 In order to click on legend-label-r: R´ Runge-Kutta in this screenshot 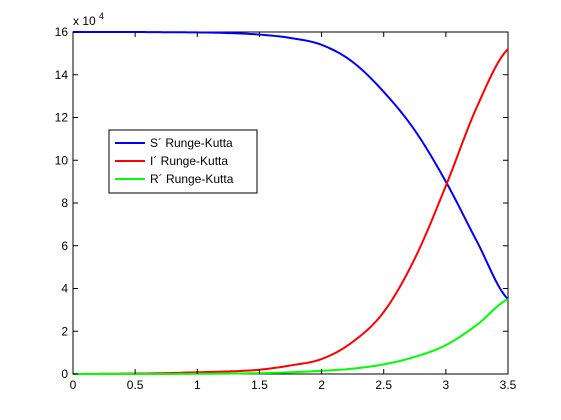, I will do `click(192, 179)`.